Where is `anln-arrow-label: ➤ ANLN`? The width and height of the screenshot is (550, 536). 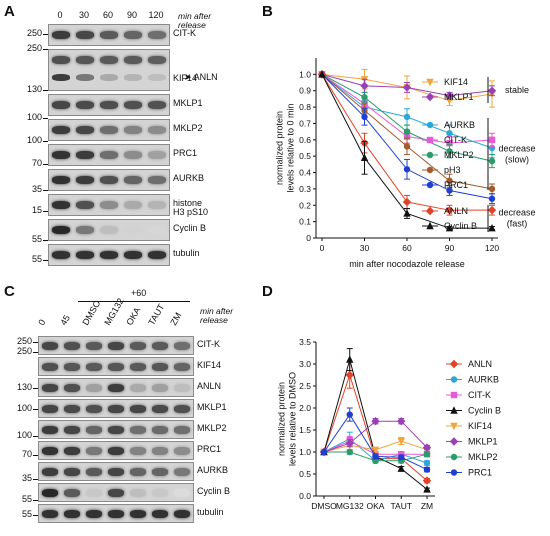
anln-arrow-label: ➤ ANLN is located at coordinates (201, 77).